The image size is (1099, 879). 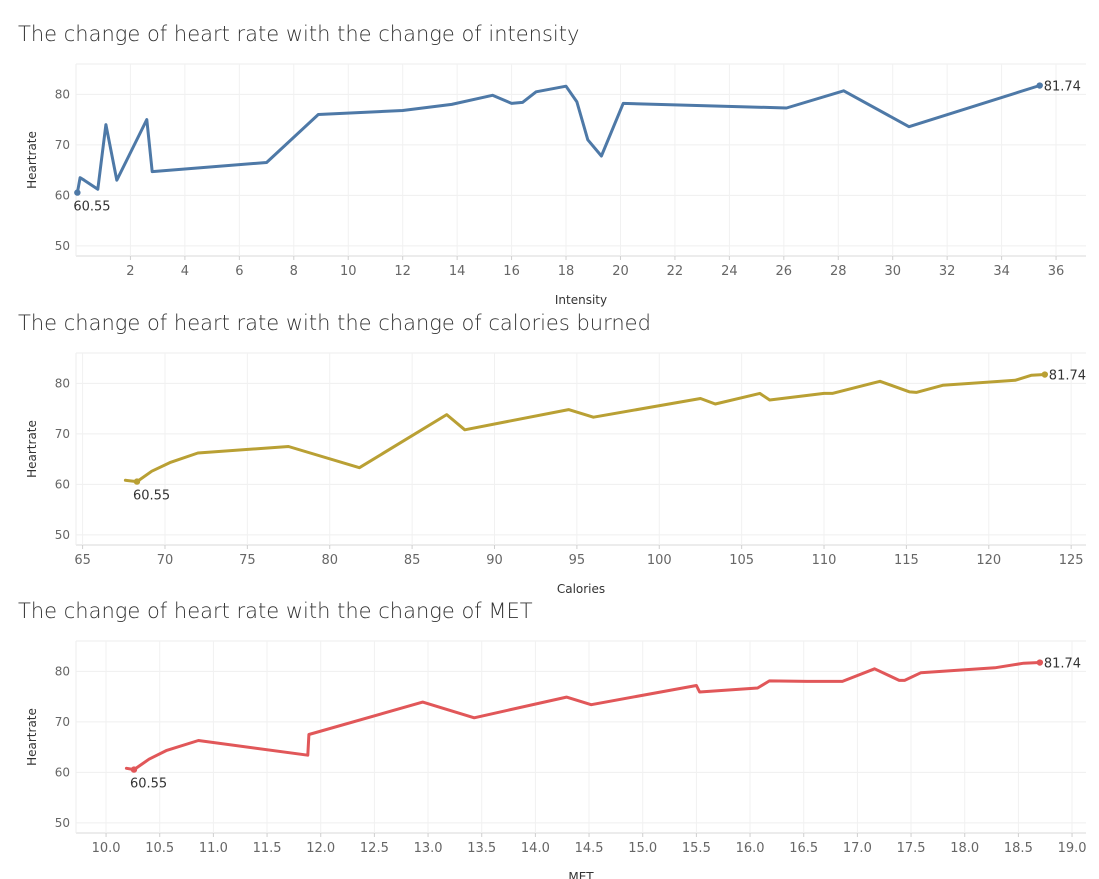 What do you see at coordinates (535, 848) in the screenshot?
I see `x-tick-label: 14.0` at bounding box center [535, 848].